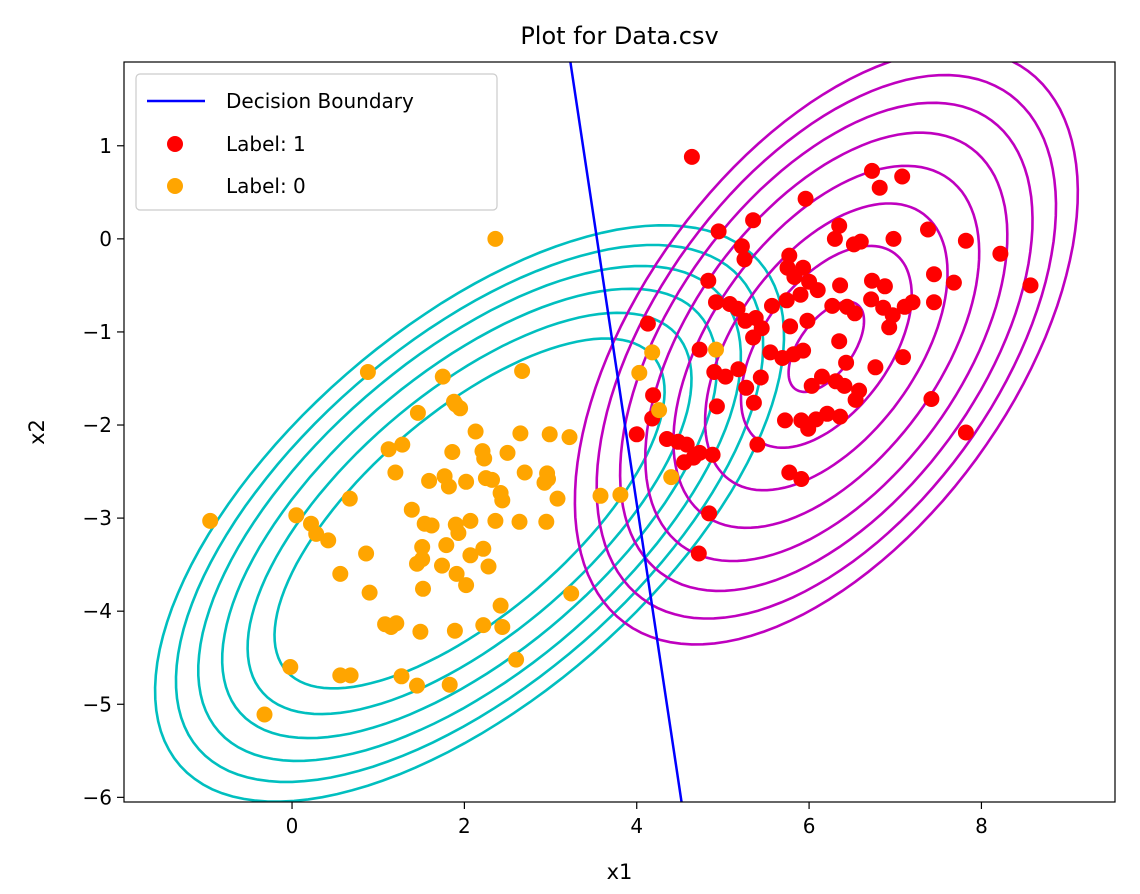 The width and height of the screenshot is (1140, 894). I want to click on x-axis: 0 2 4 6 8, so click(637, 820).